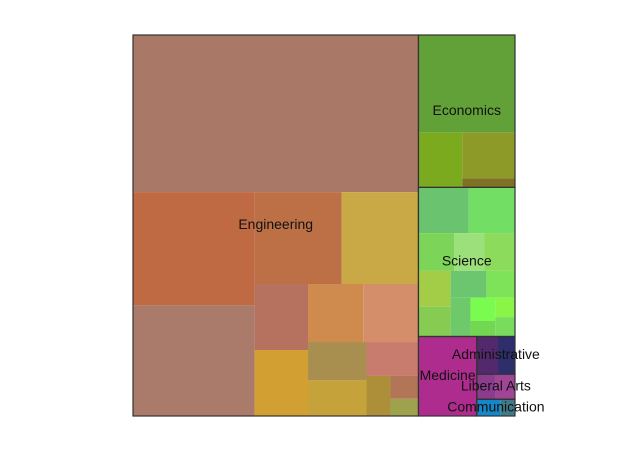  I want to click on group-label-economics: Economics, so click(466, 110).